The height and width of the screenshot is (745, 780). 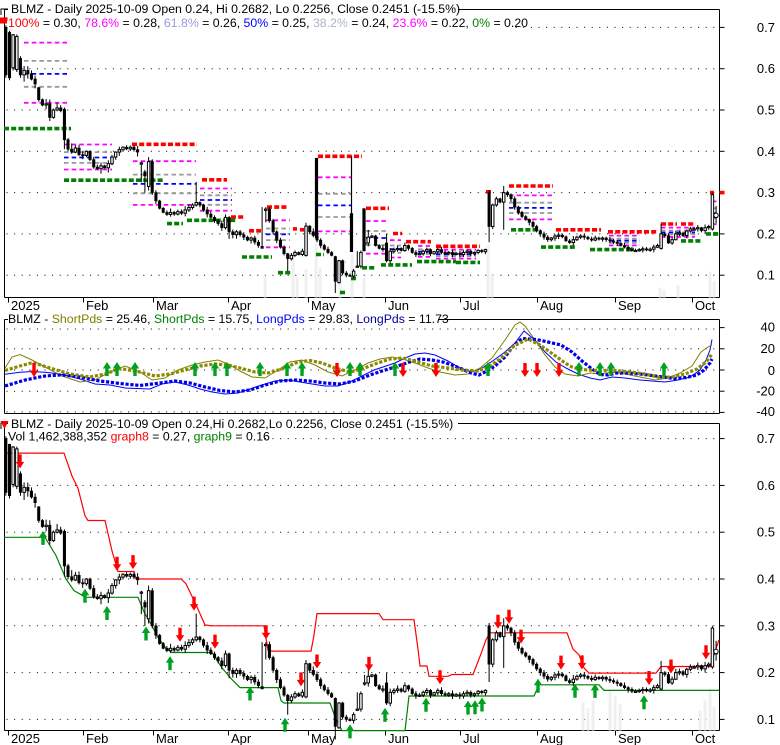 I want to click on svg-text: -40, so click(x=765, y=411).